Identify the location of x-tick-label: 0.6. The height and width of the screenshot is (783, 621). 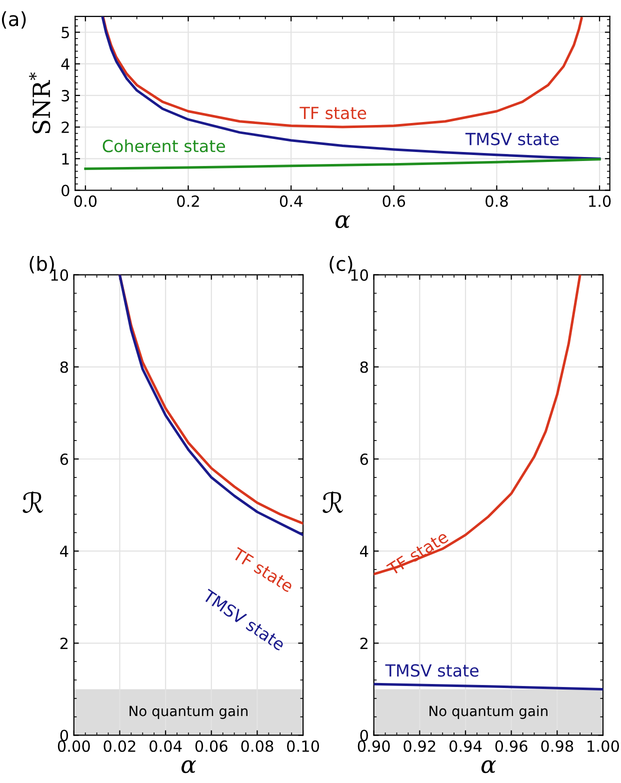
(394, 201).